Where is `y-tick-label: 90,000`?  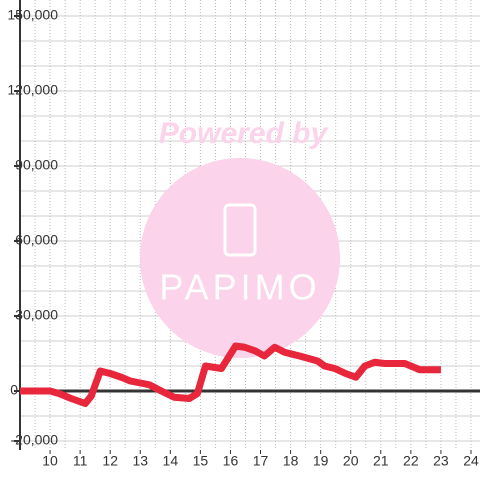 y-tick-label: 90,000 is located at coordinates (36, 165).